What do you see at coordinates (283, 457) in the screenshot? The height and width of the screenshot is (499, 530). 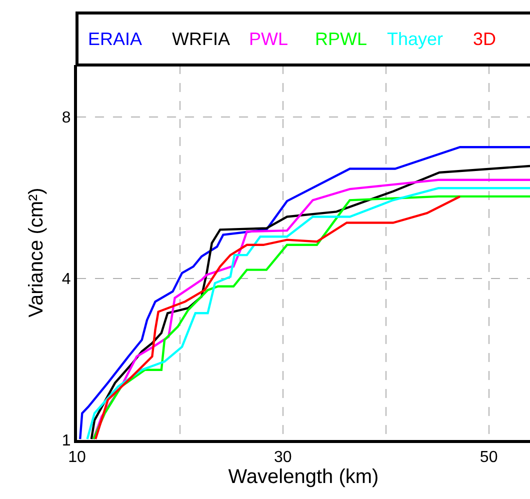 I see `x-tick-label: 30` at bounding box center [283, 457].